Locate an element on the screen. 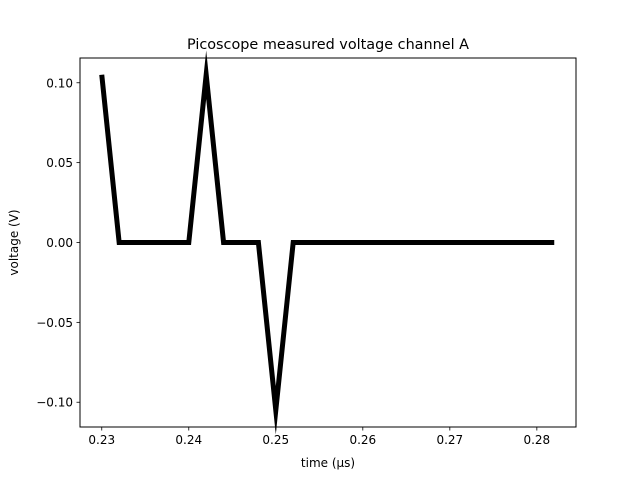 This screenshot has width=640, height=484. y-tick-label: 0.10 is located at coordinates (59, 83).